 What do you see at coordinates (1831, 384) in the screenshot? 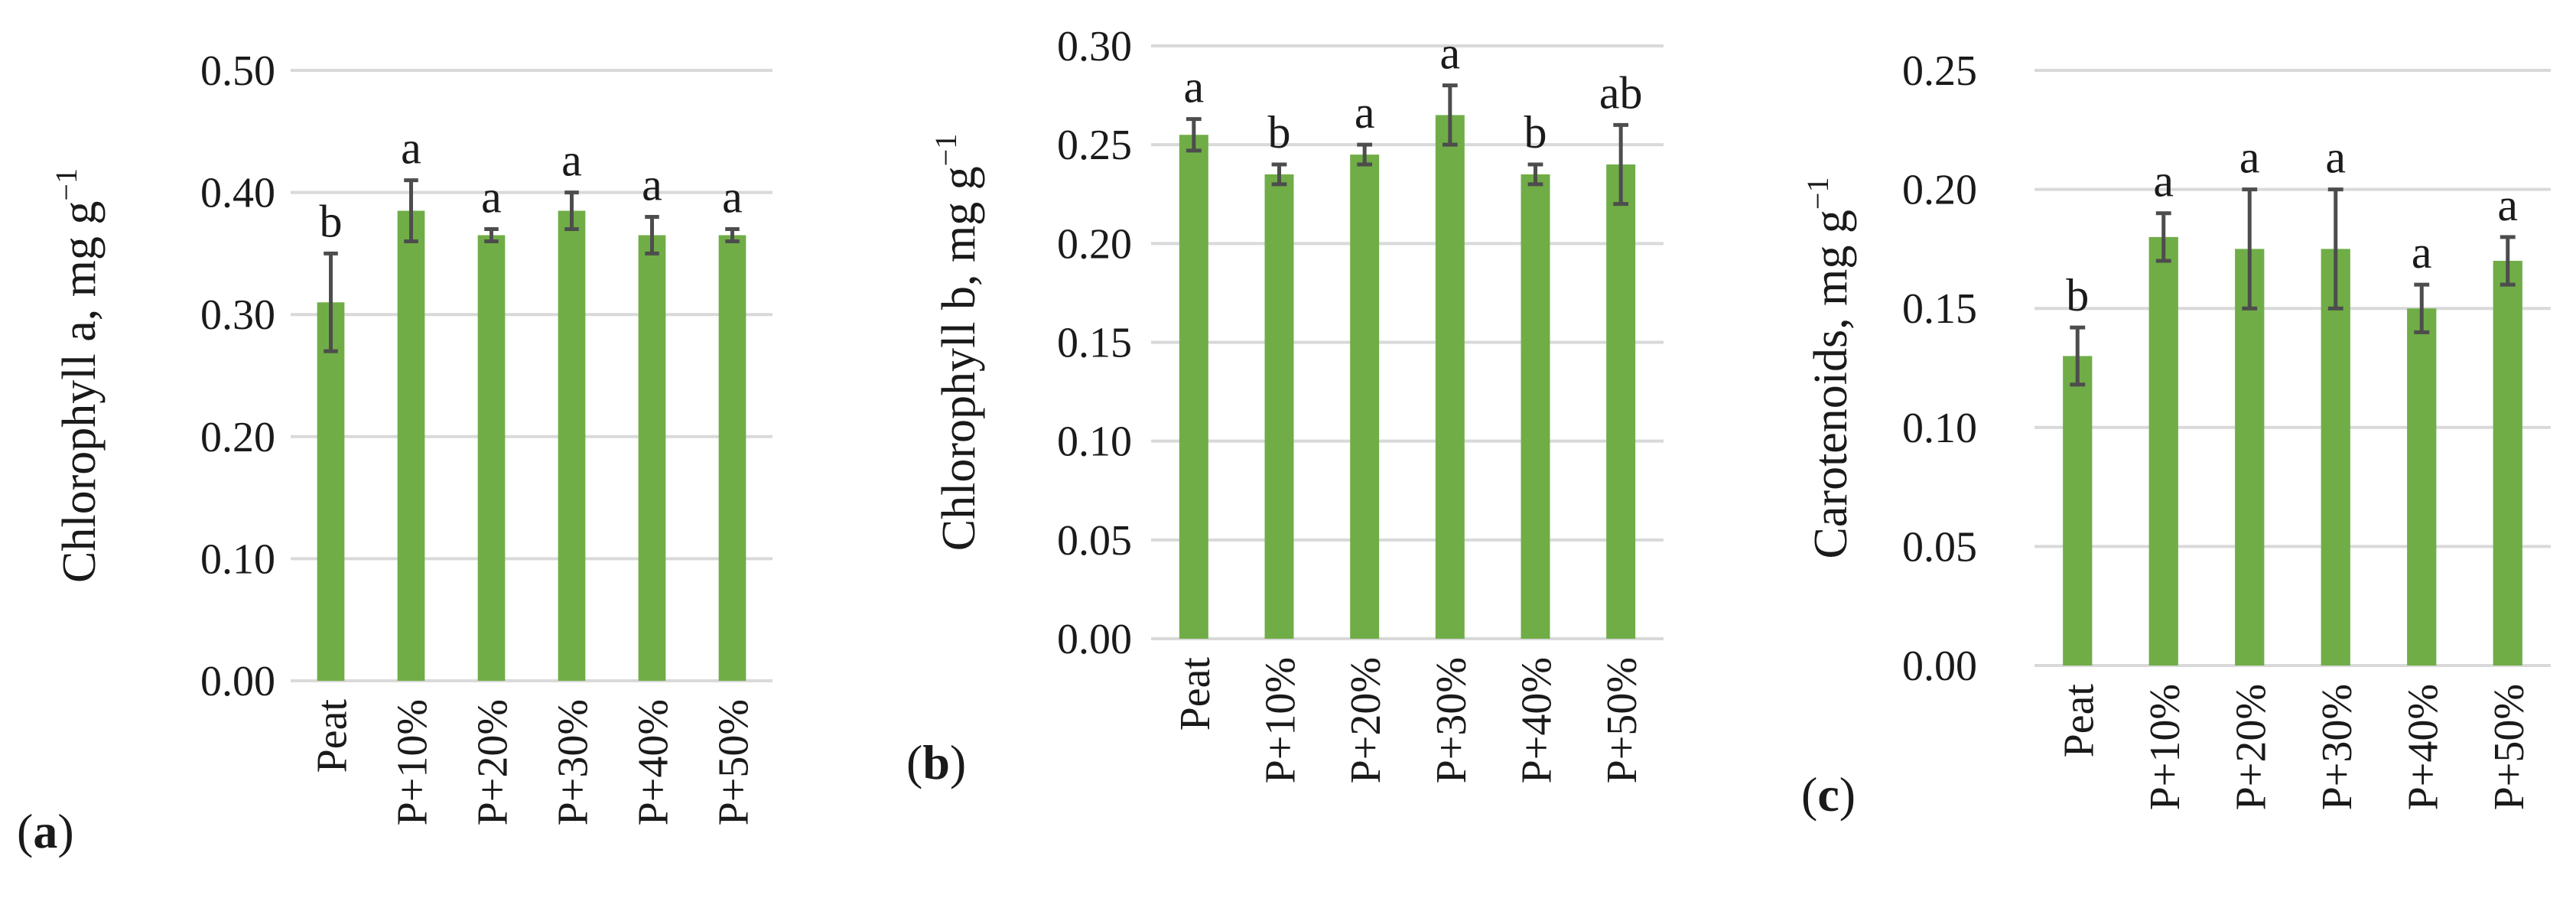
I see `y-axis-label-text: Carotenoids, mg g` at bounding box center [1831, 384].